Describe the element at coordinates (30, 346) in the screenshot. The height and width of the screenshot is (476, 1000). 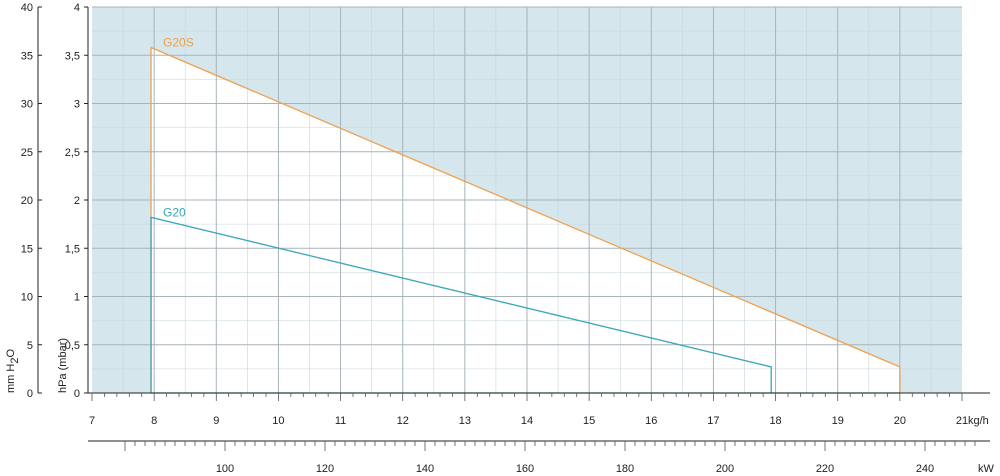
I see `y-mm-tick-label: 5` at that location.